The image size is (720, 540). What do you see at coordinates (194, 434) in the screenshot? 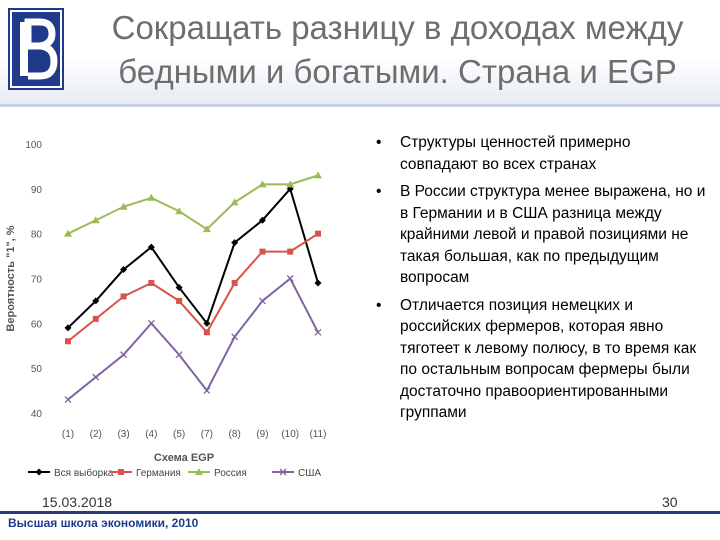
I see `x-tick-labels: (1) (2) (3) (4) (5) (7) (8) (9) (10) (11)` at bounding box center [194, 434].